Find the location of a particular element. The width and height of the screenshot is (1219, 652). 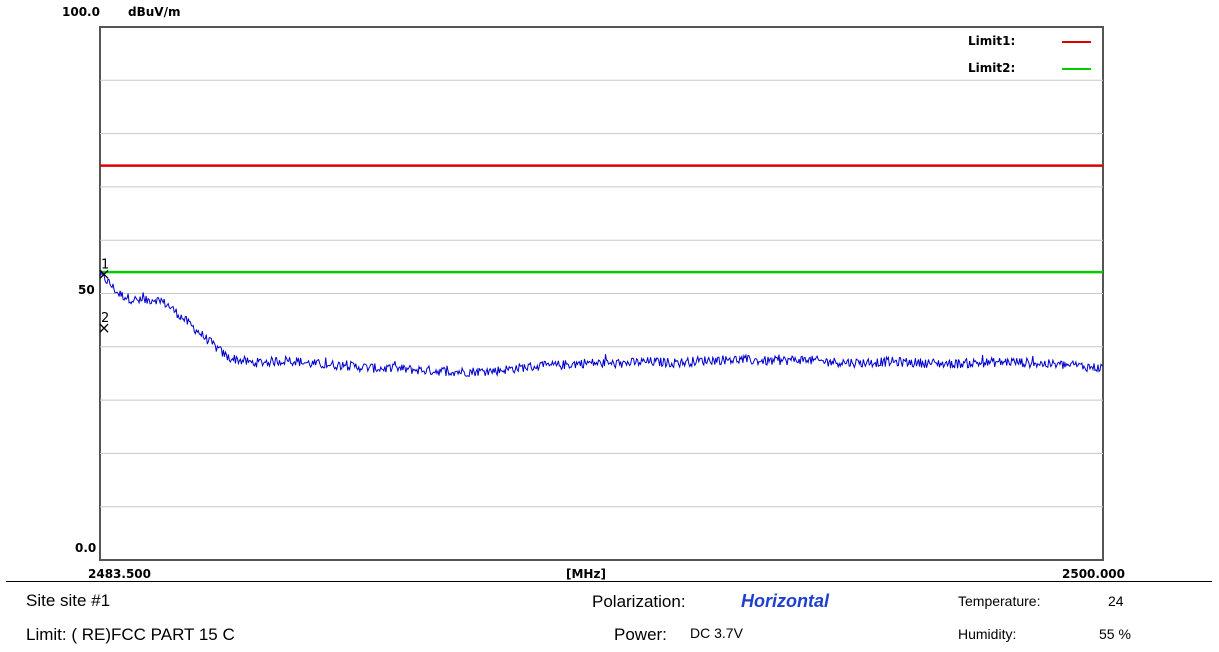

measurement-trace is located at coordinates (601, 324).